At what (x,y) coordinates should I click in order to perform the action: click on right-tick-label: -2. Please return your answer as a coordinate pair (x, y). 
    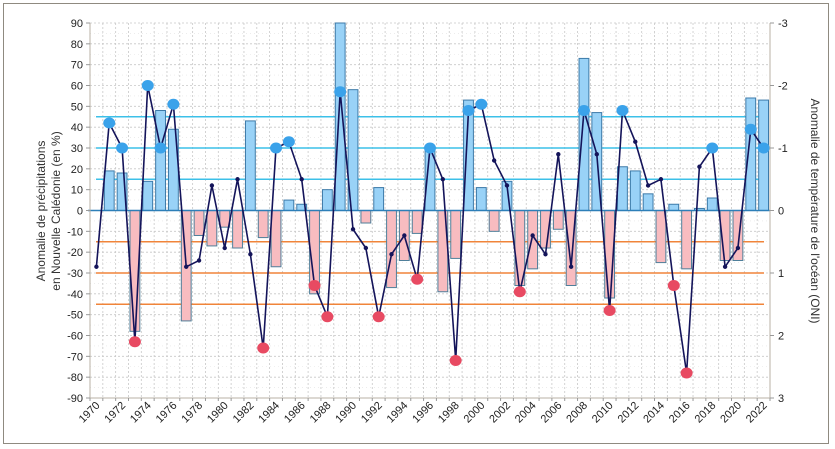
    Looking at the image, I should click on (783, 87).